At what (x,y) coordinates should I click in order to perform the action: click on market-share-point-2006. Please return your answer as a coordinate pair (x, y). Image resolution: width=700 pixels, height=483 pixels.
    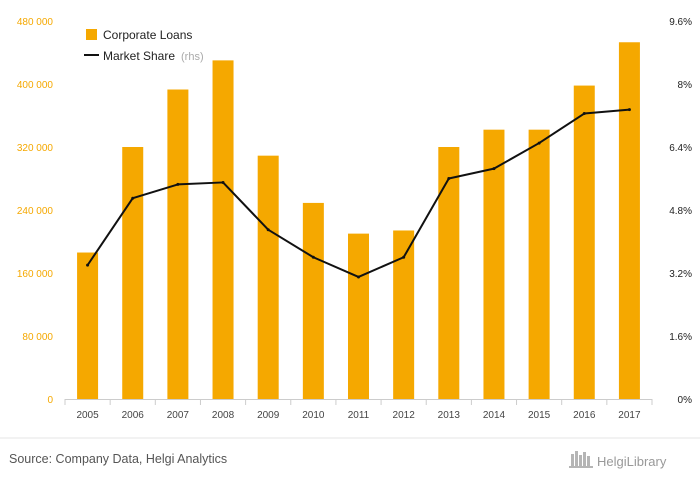
    Looking at the image, I should click on (133, 198).